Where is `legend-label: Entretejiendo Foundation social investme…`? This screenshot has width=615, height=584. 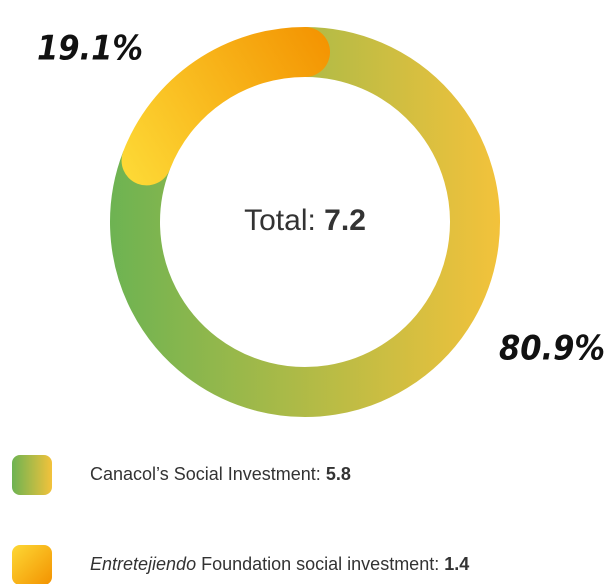
legend-label: Entretejiendo Foundation social investme… is located at coordinates (279, 564).